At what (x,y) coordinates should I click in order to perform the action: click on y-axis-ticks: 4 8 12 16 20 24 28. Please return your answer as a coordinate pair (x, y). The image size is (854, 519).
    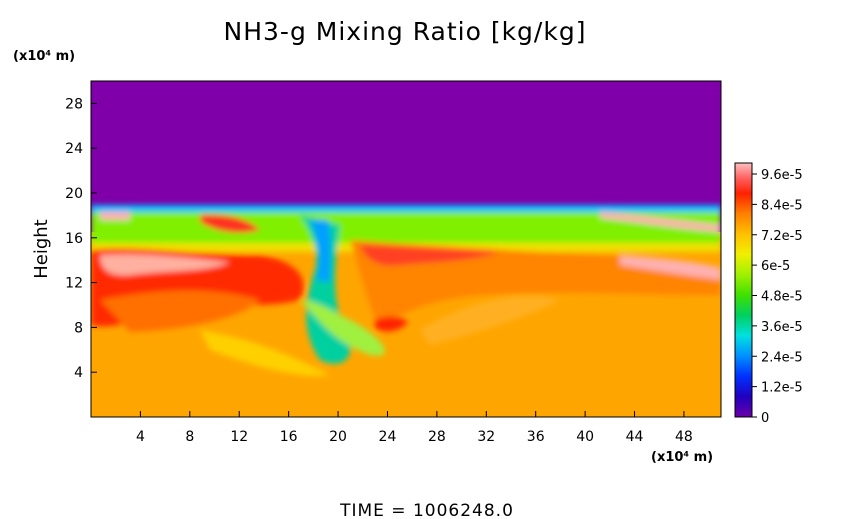
    Looking at the image, I should click on (81, 238).